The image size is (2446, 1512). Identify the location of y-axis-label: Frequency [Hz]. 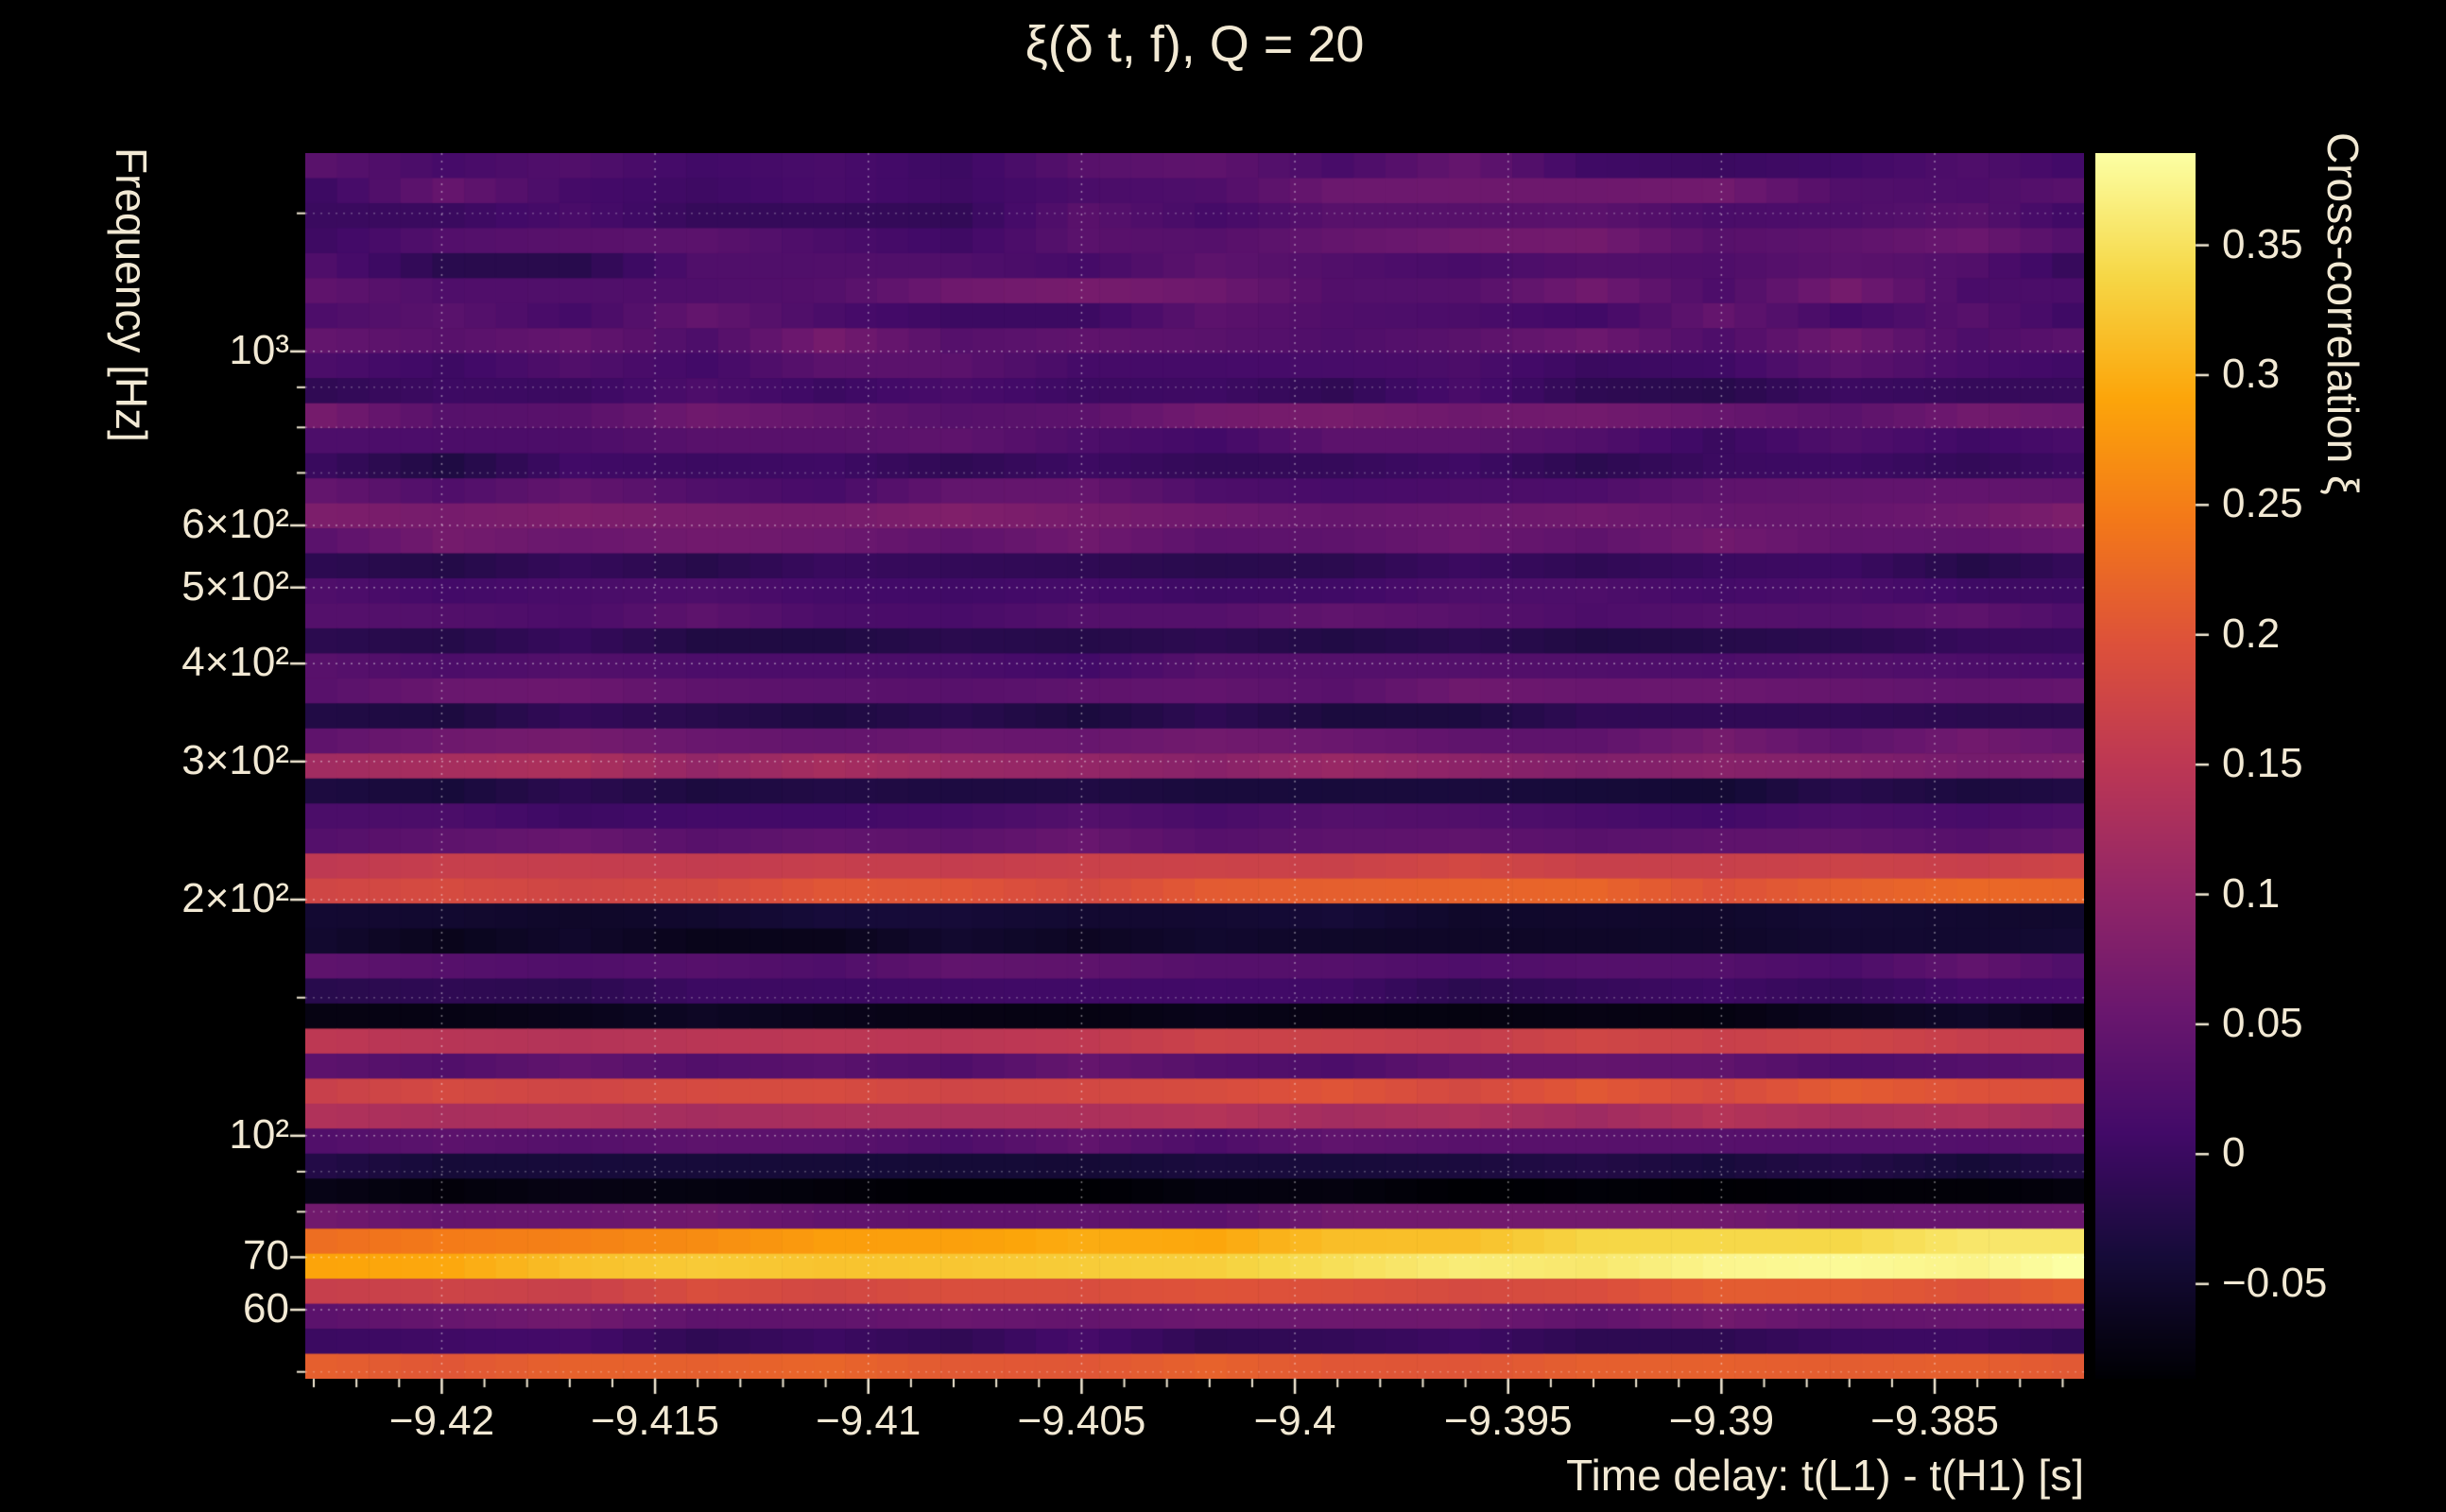
(131, 294).